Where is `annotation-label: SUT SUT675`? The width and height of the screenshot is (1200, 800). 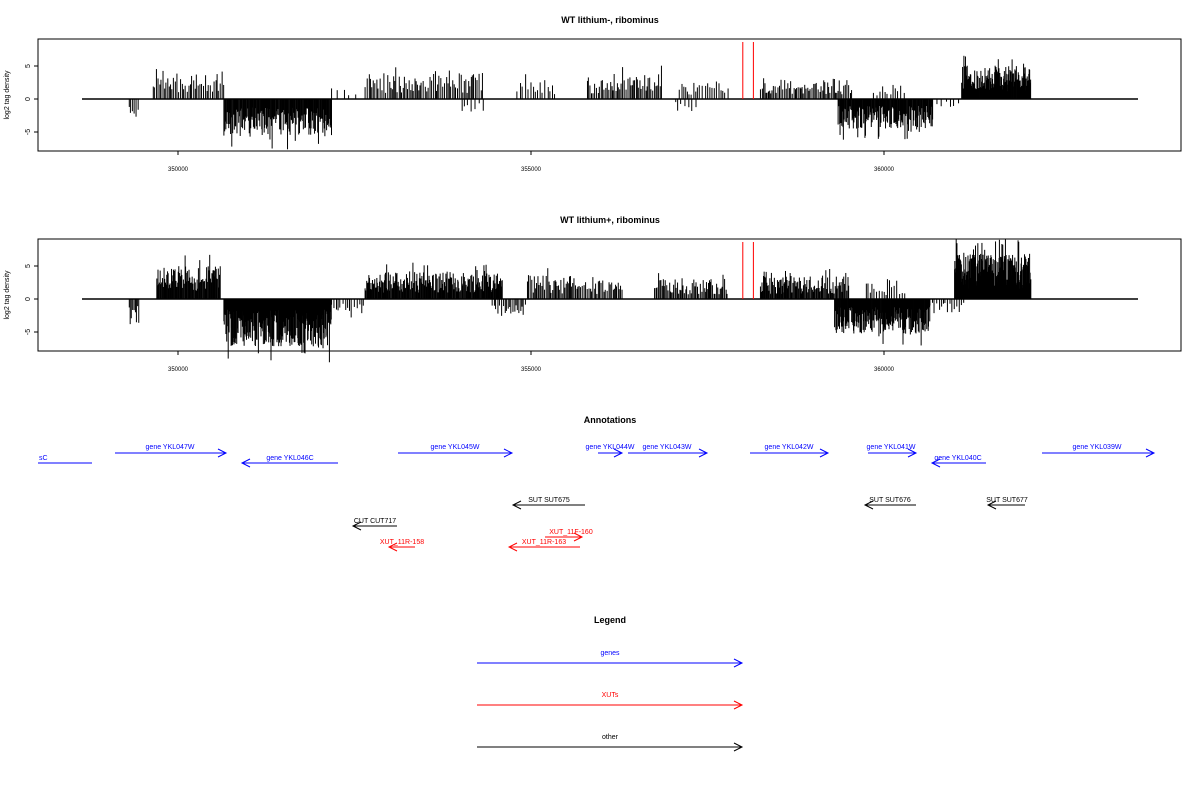
annotation-label: SUT SUT675 is located at coordinates (549, 500).